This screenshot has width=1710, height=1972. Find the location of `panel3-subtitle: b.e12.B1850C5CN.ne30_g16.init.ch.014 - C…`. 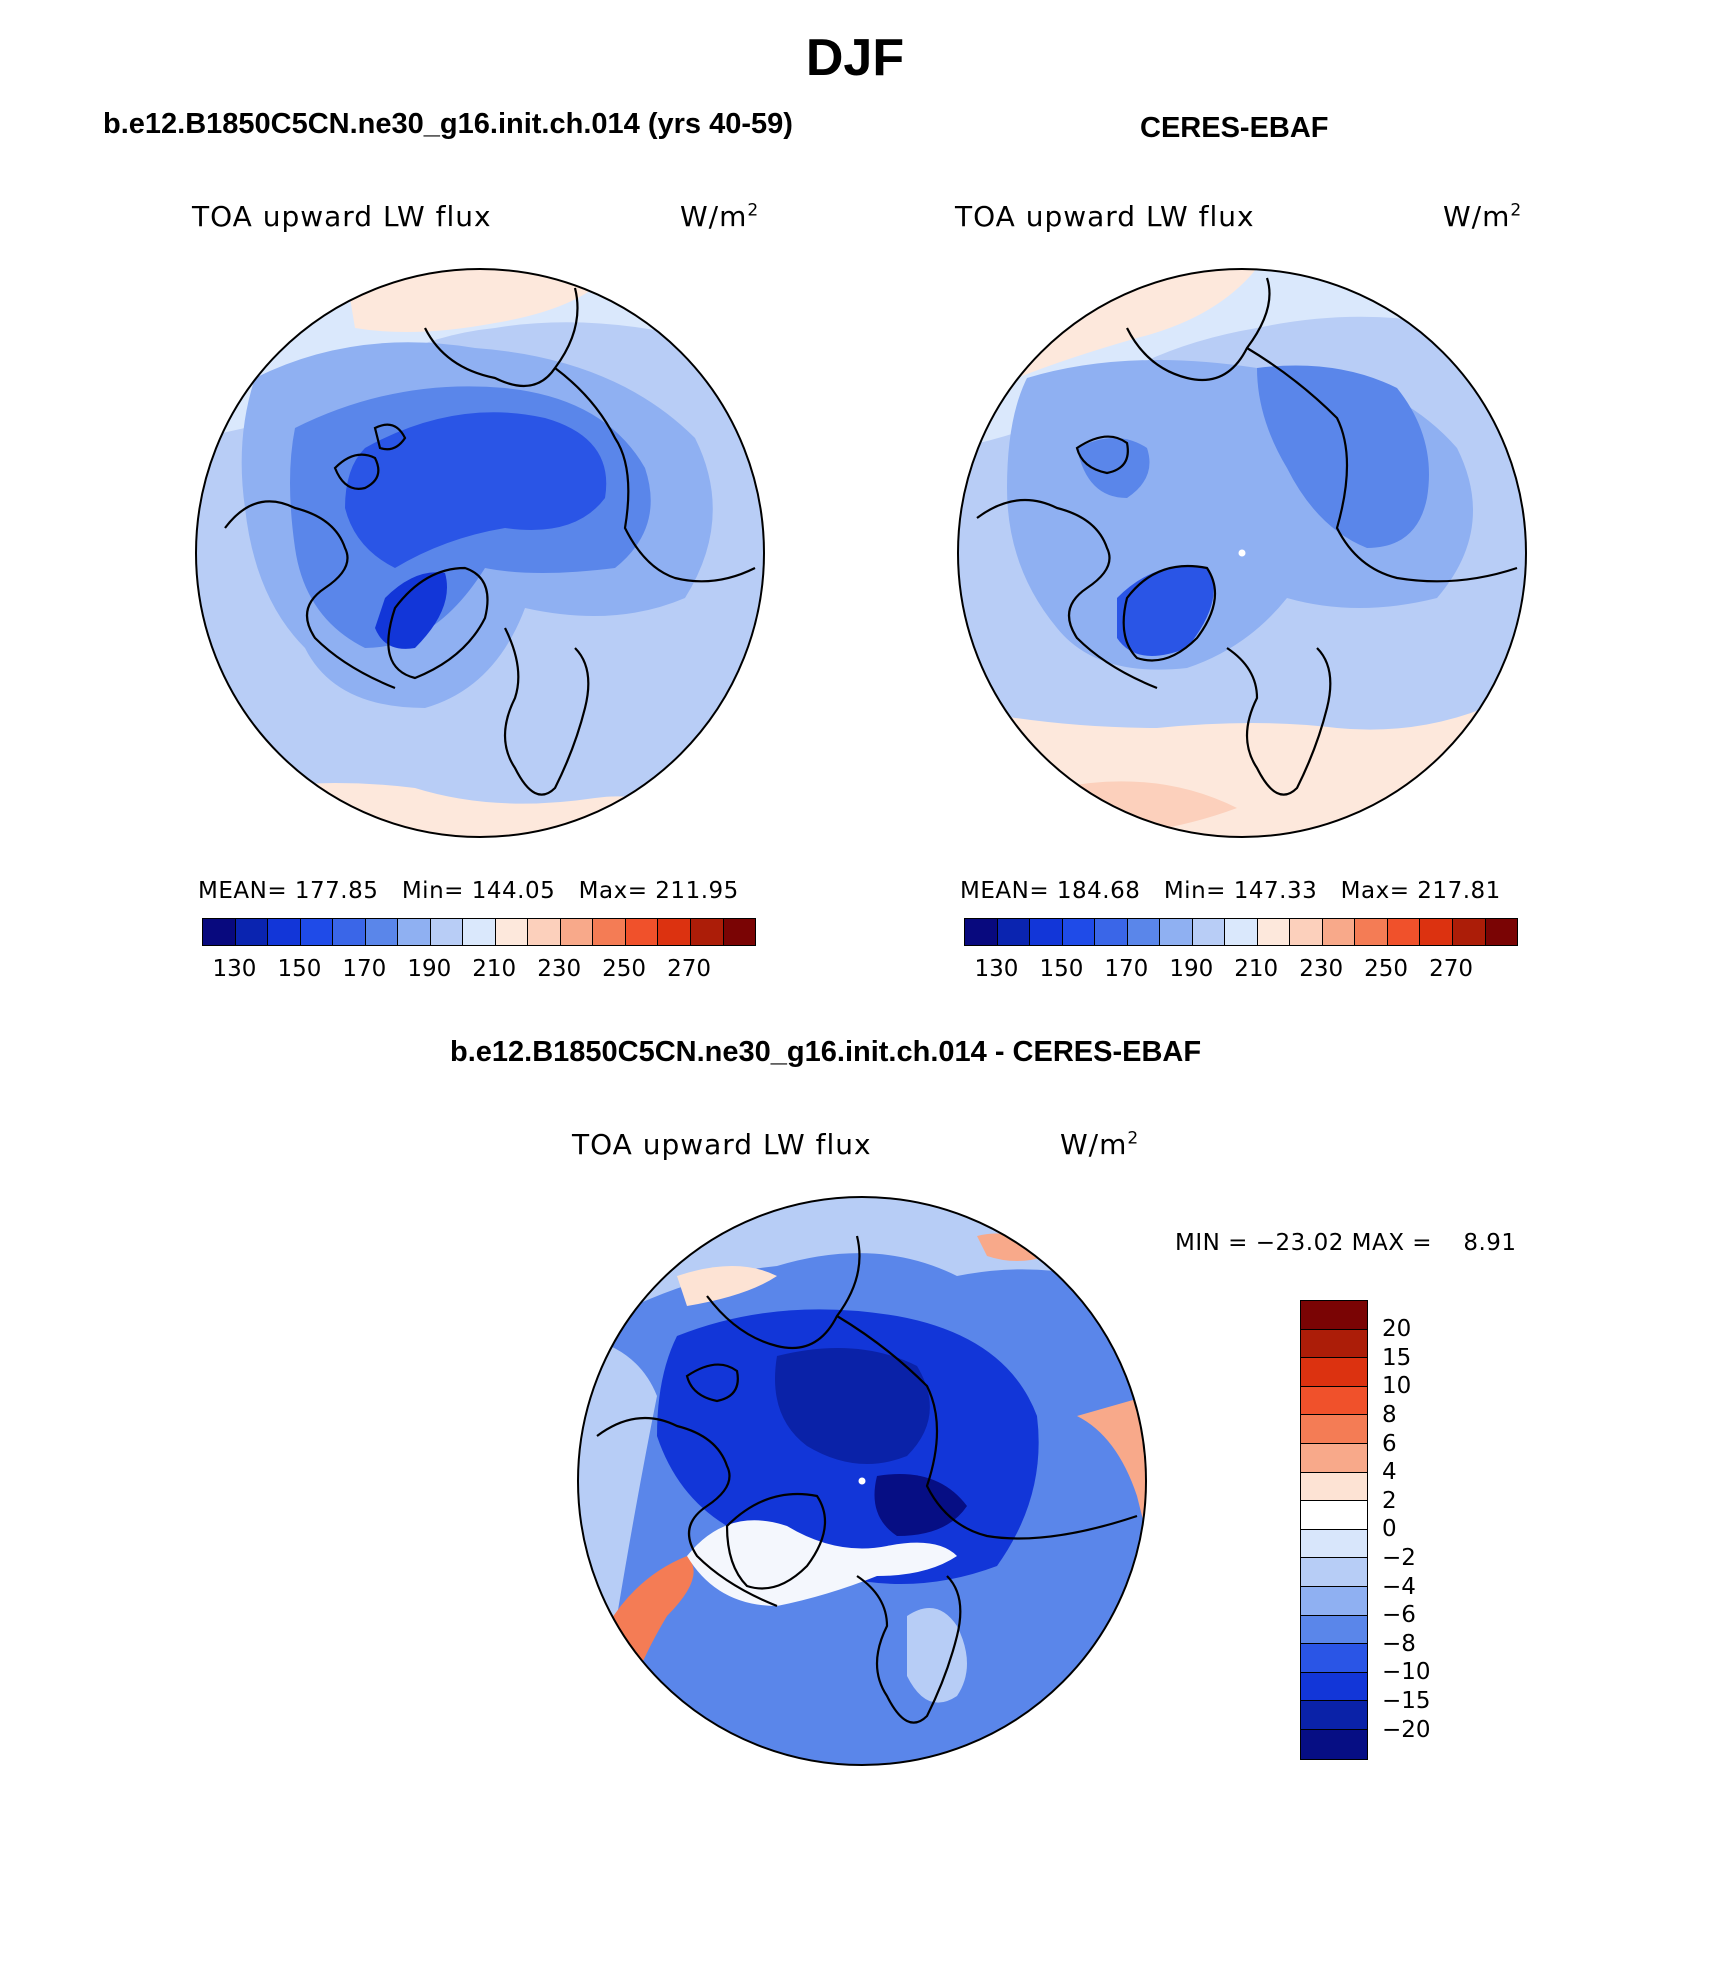

panel3-subtitle: b.e12.B1850C5CN.ne30_g16.init.ch.014 - C… is located at coordinates (826, 1052).